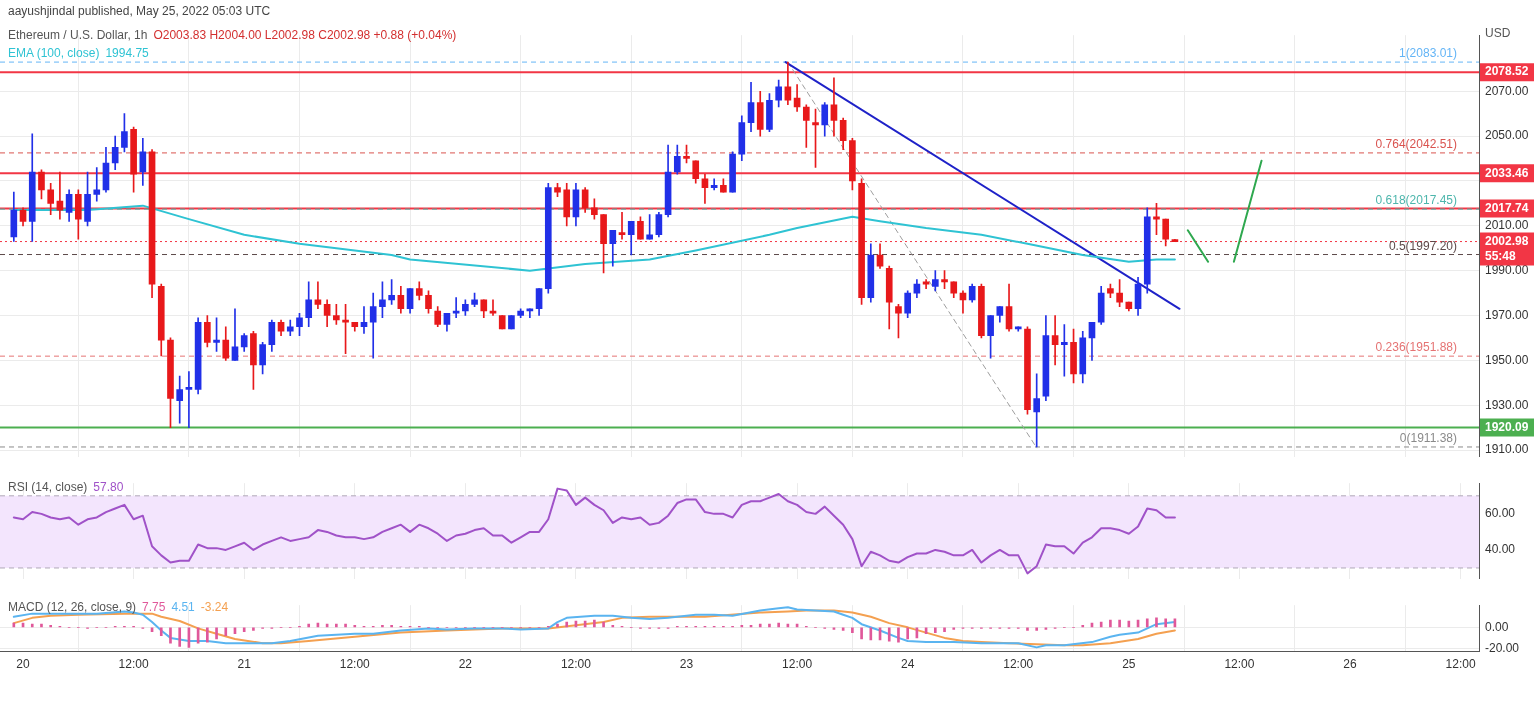 The height and width of the screenshot is (708, 1536). What do you see at coordinates (78, 35) in the screenshot?
I see `chart-title: Ethereum / U.S. Dollar, 1h` at bounding box center [78, 35].